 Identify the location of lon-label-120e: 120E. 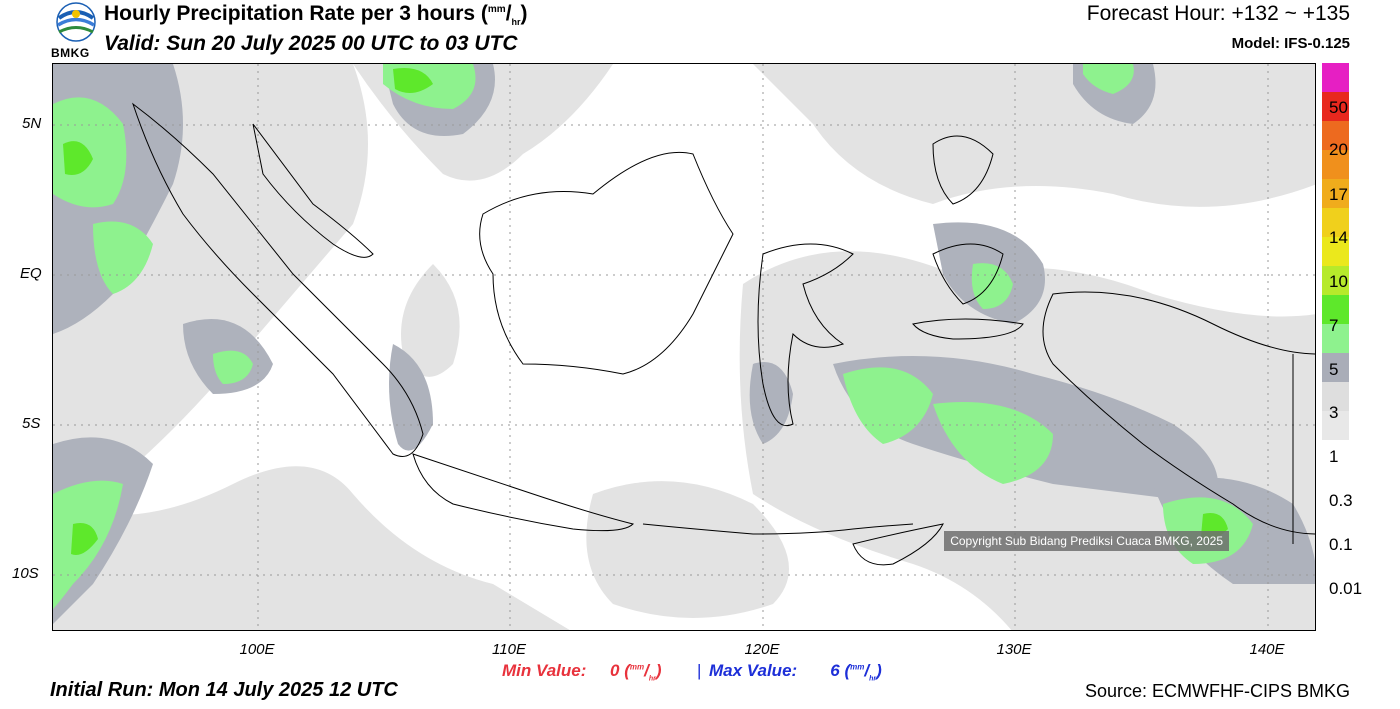
(762, 649).